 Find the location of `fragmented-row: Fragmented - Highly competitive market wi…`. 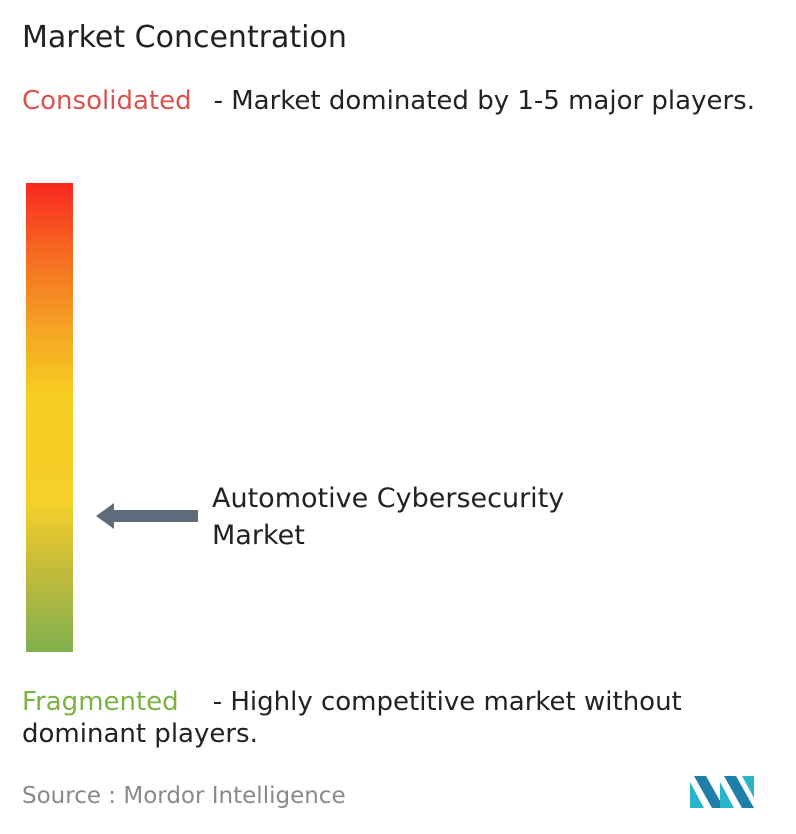

fragmented-row: Fragmented - Highly competitive market wi… is located at coordinates (409, 718).